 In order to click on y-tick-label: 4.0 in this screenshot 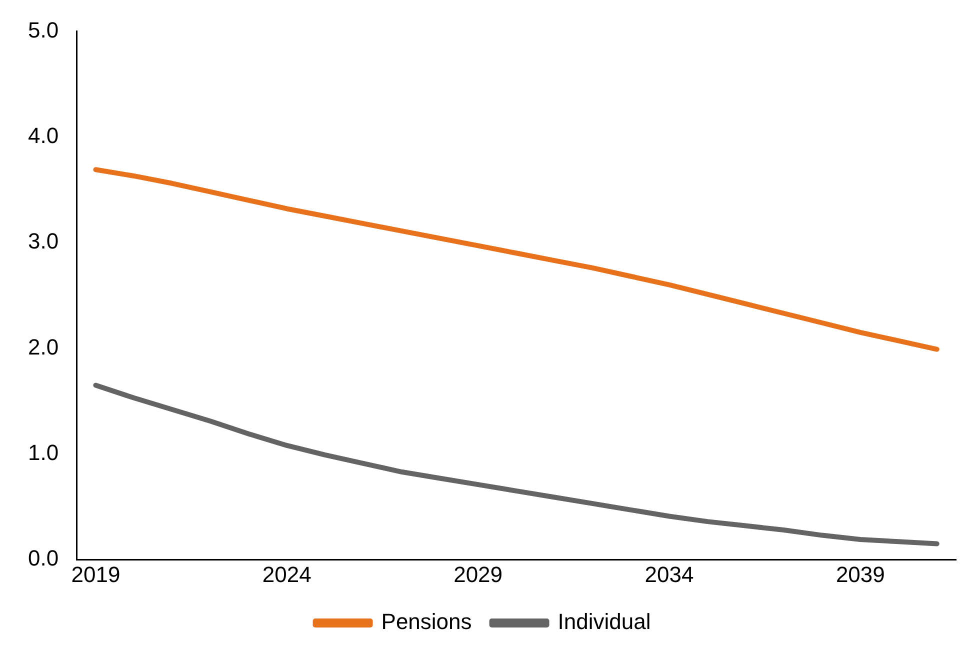, I will do `click(43, 135)`.